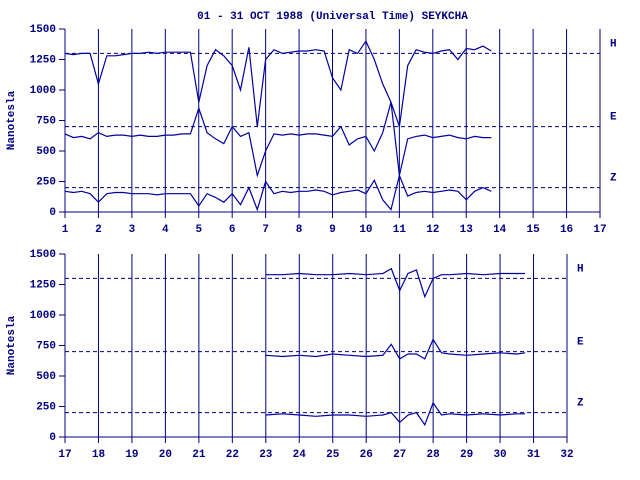 The height and width of the screenshot is (480, 640). Describe the element at coordinates (500, 230) in the screenshot. I see `x-tick-label: 14` at that location.